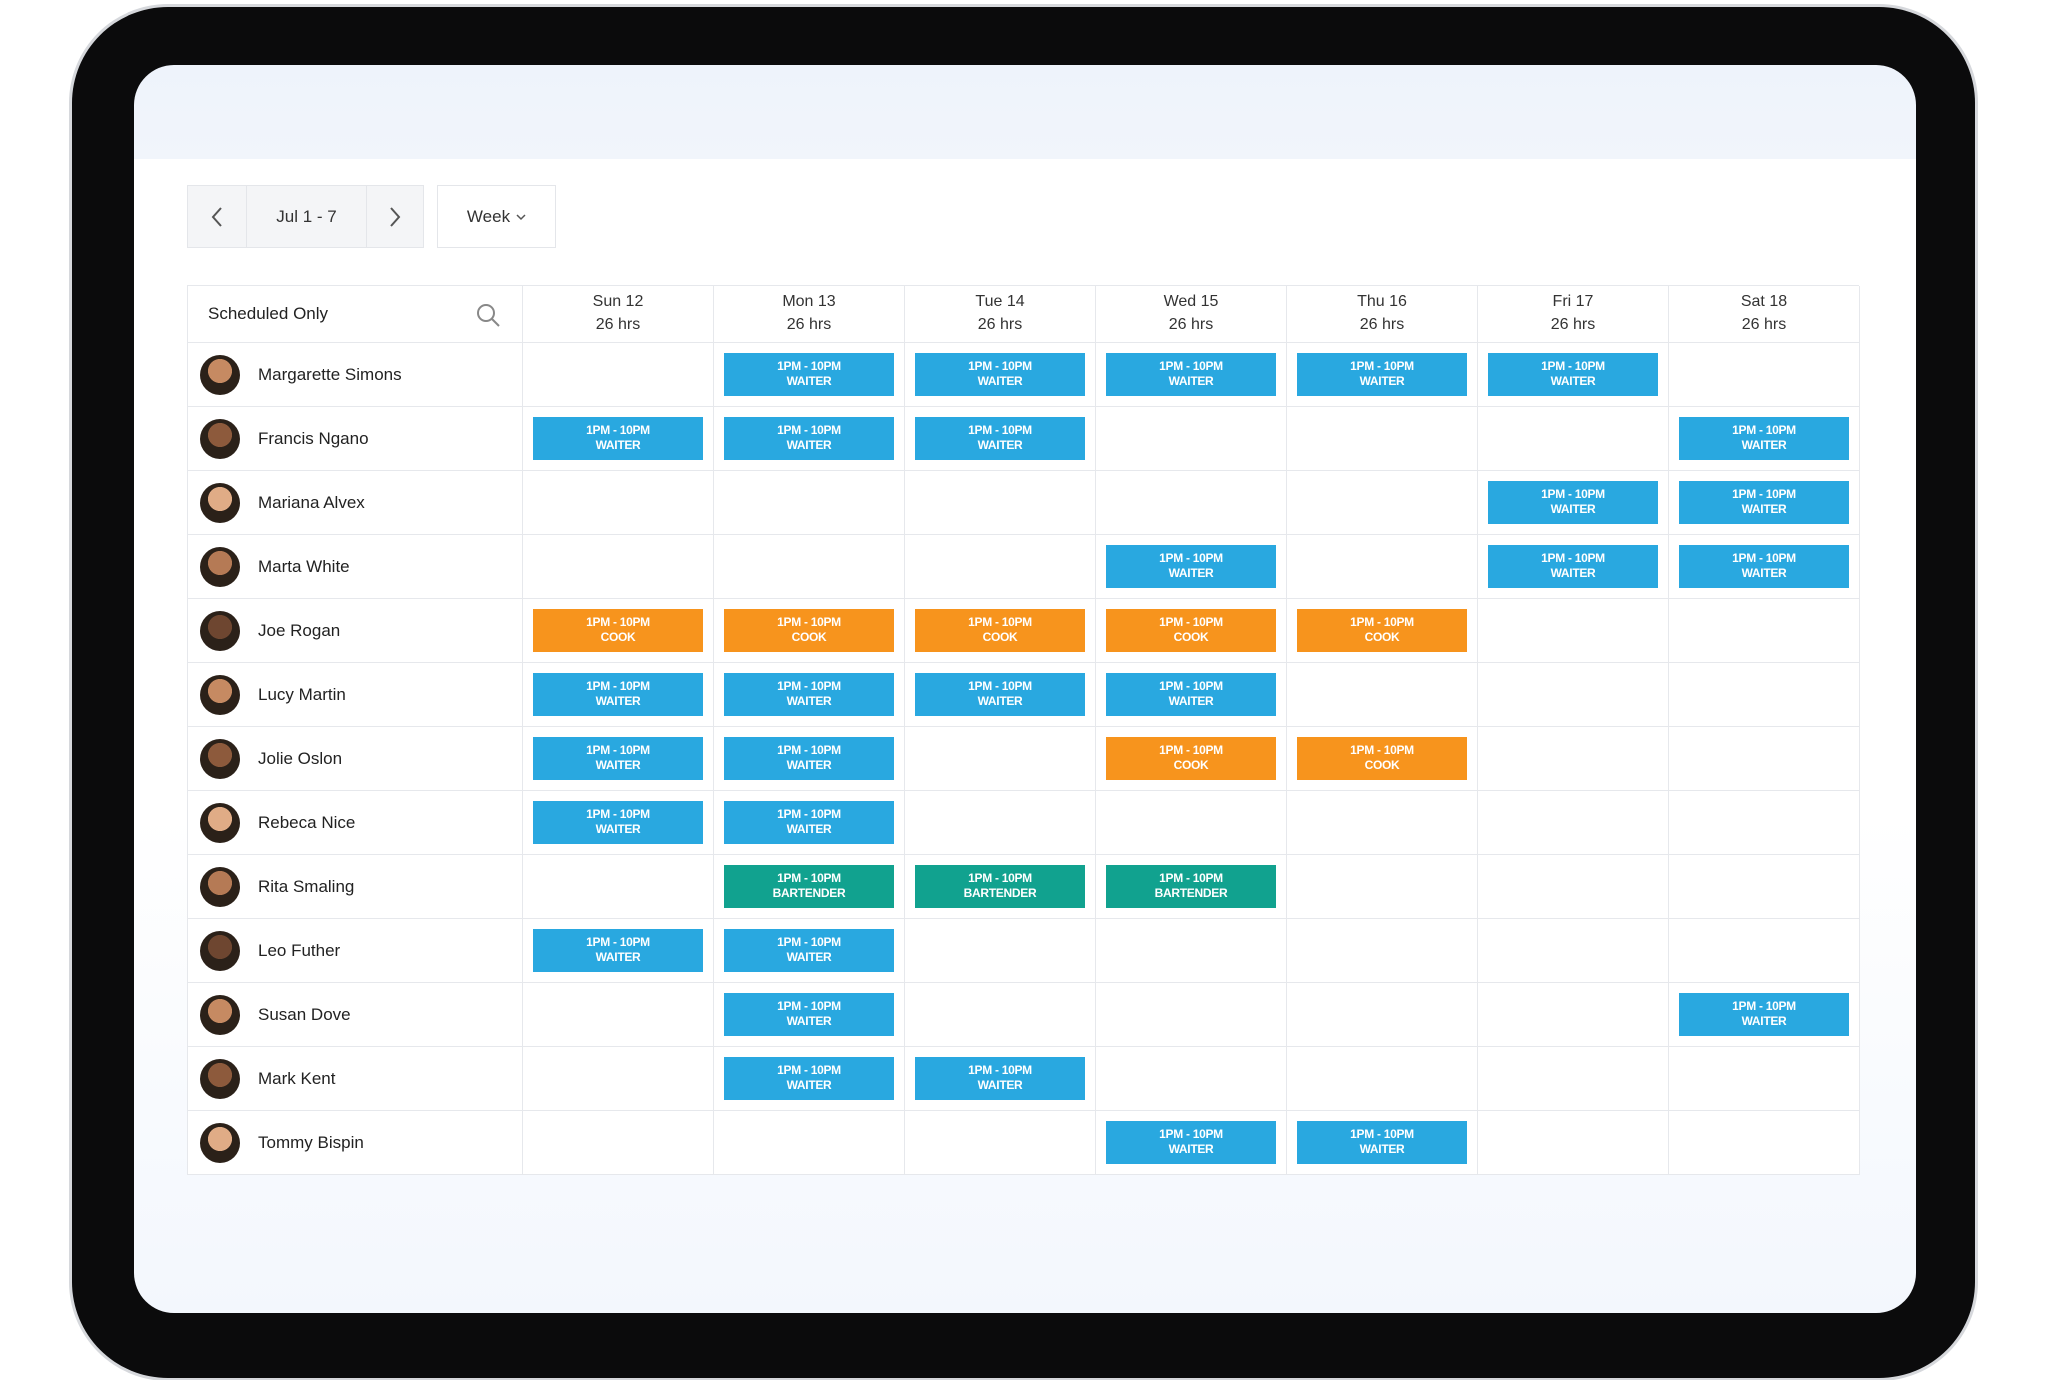 The image size is (2048, 1380). Describe the element at coordinates (330, 374) in the screenshot. I see `employee-name: Margarette Simons` at that location.